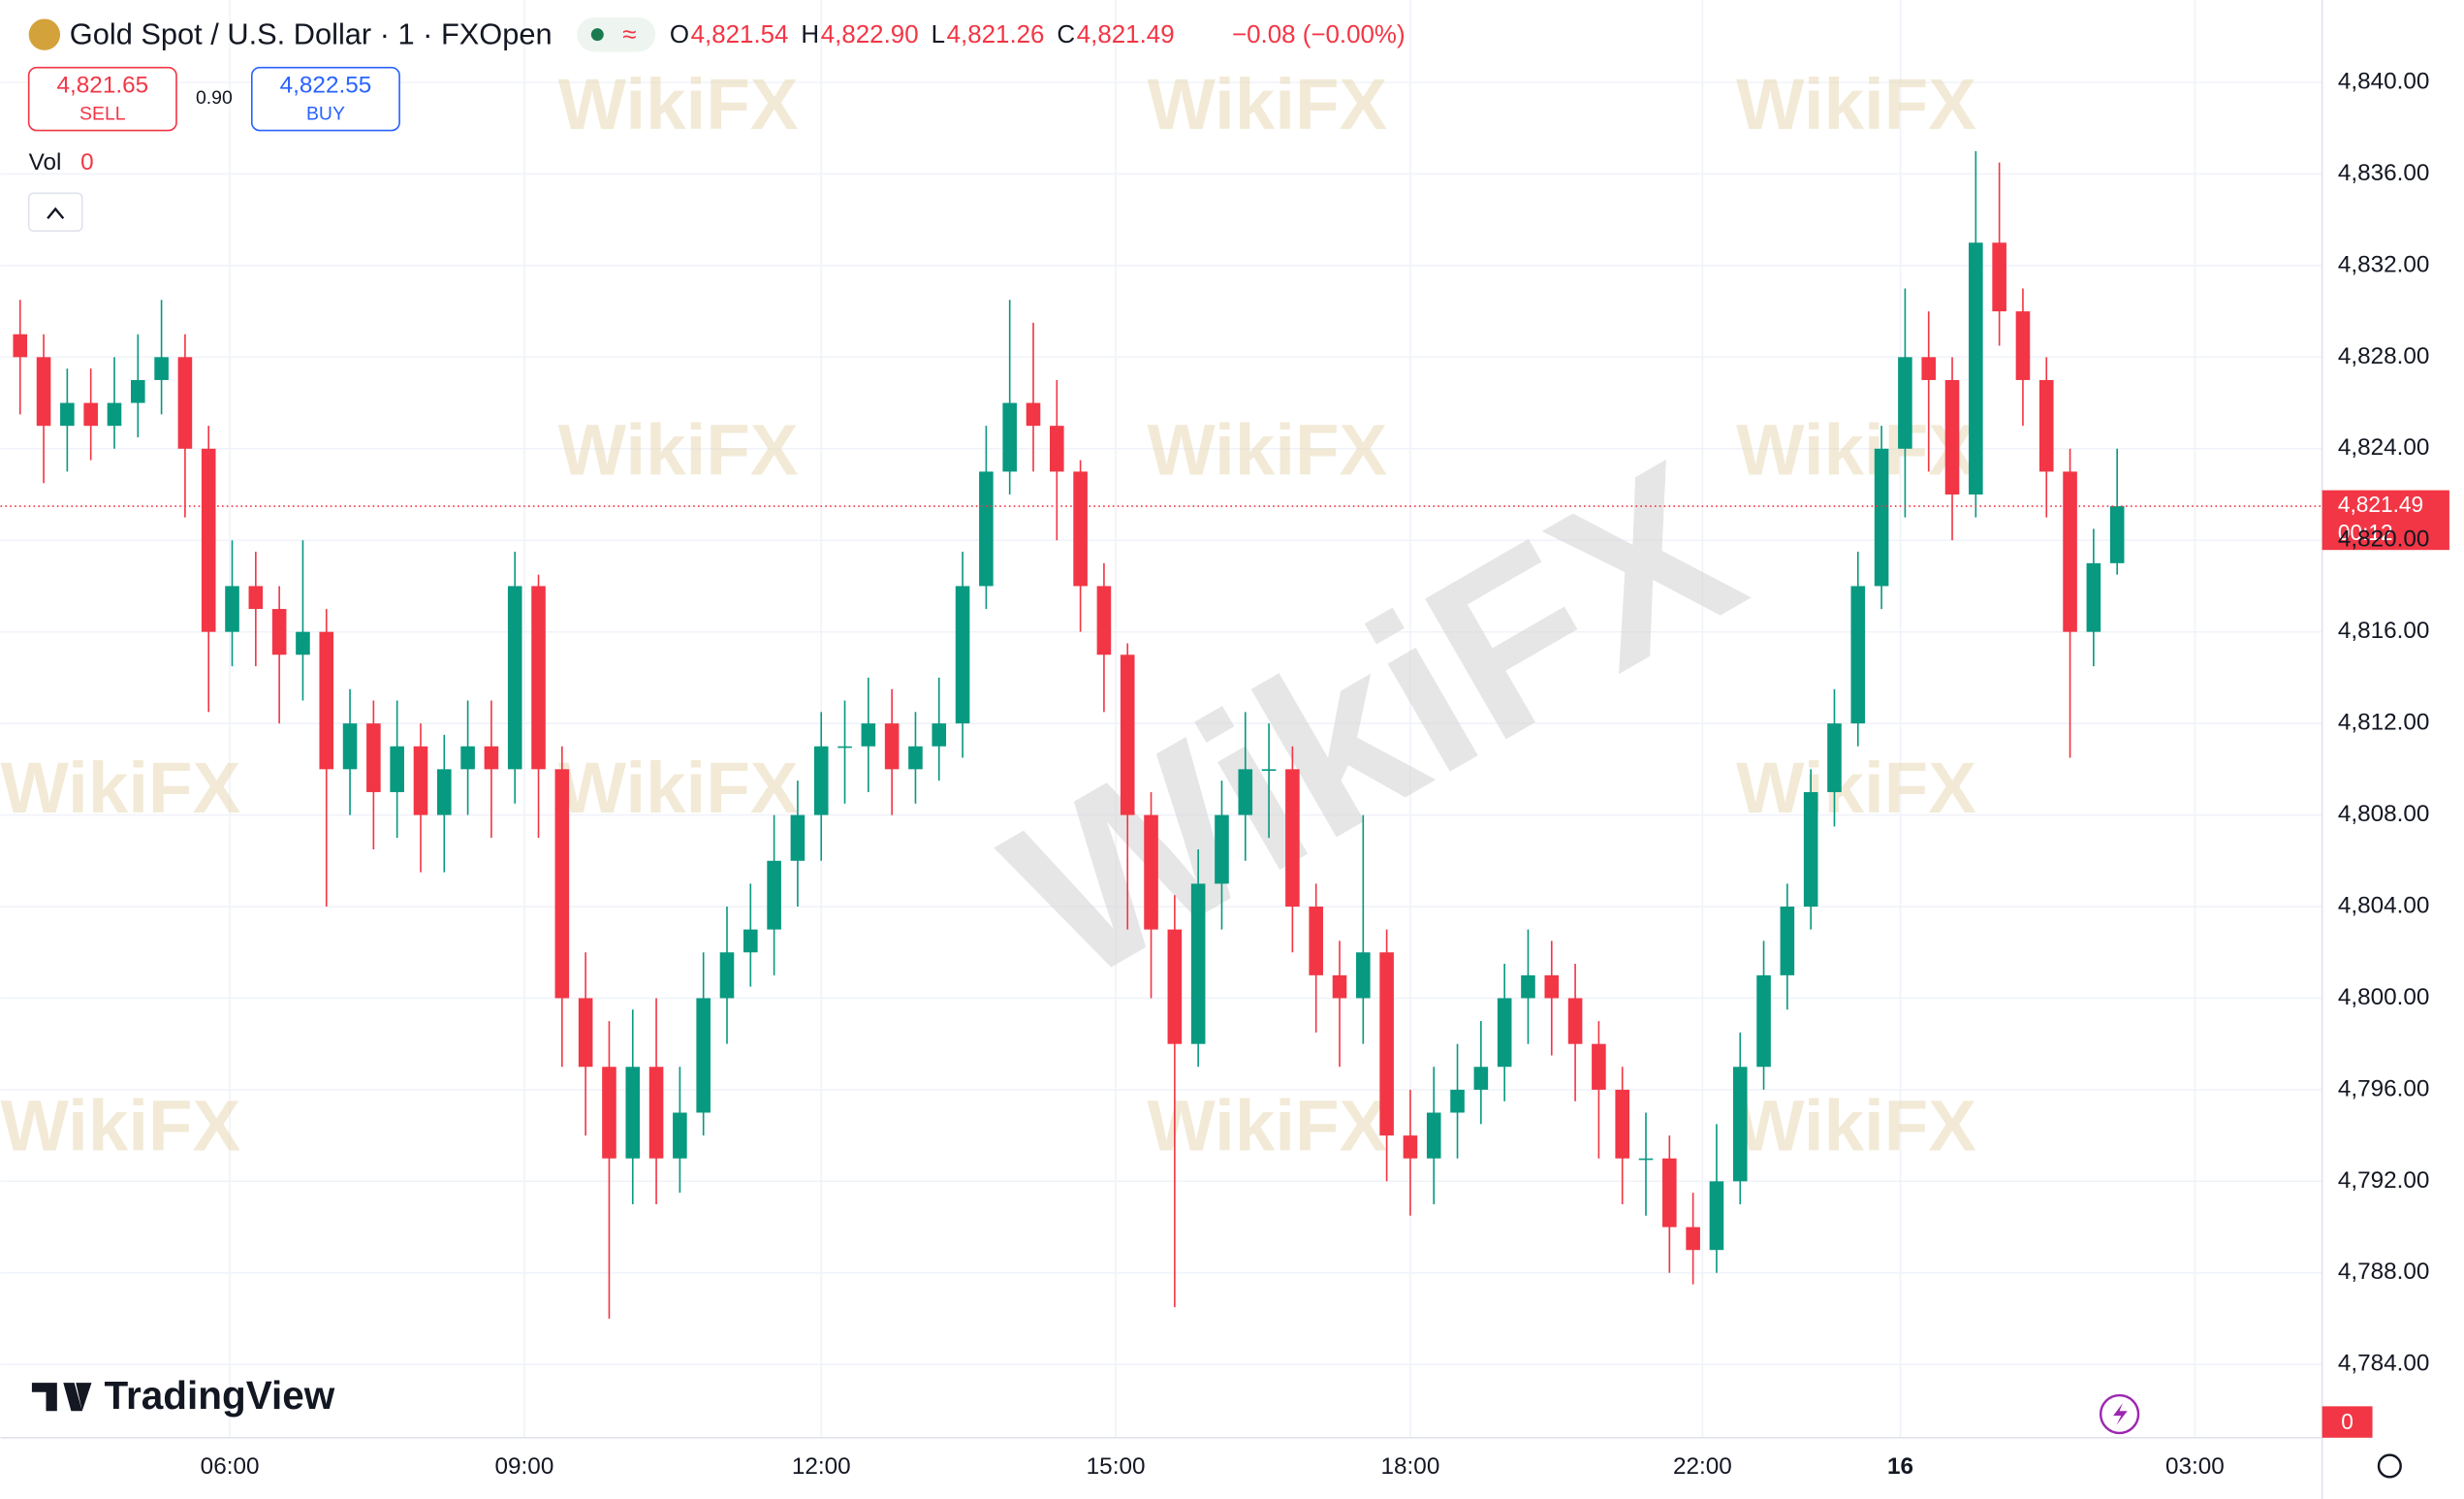 This screenshot has width=2464, height=1499. I want to click on x-tick-label: 03:00, so click(2195, 1467).